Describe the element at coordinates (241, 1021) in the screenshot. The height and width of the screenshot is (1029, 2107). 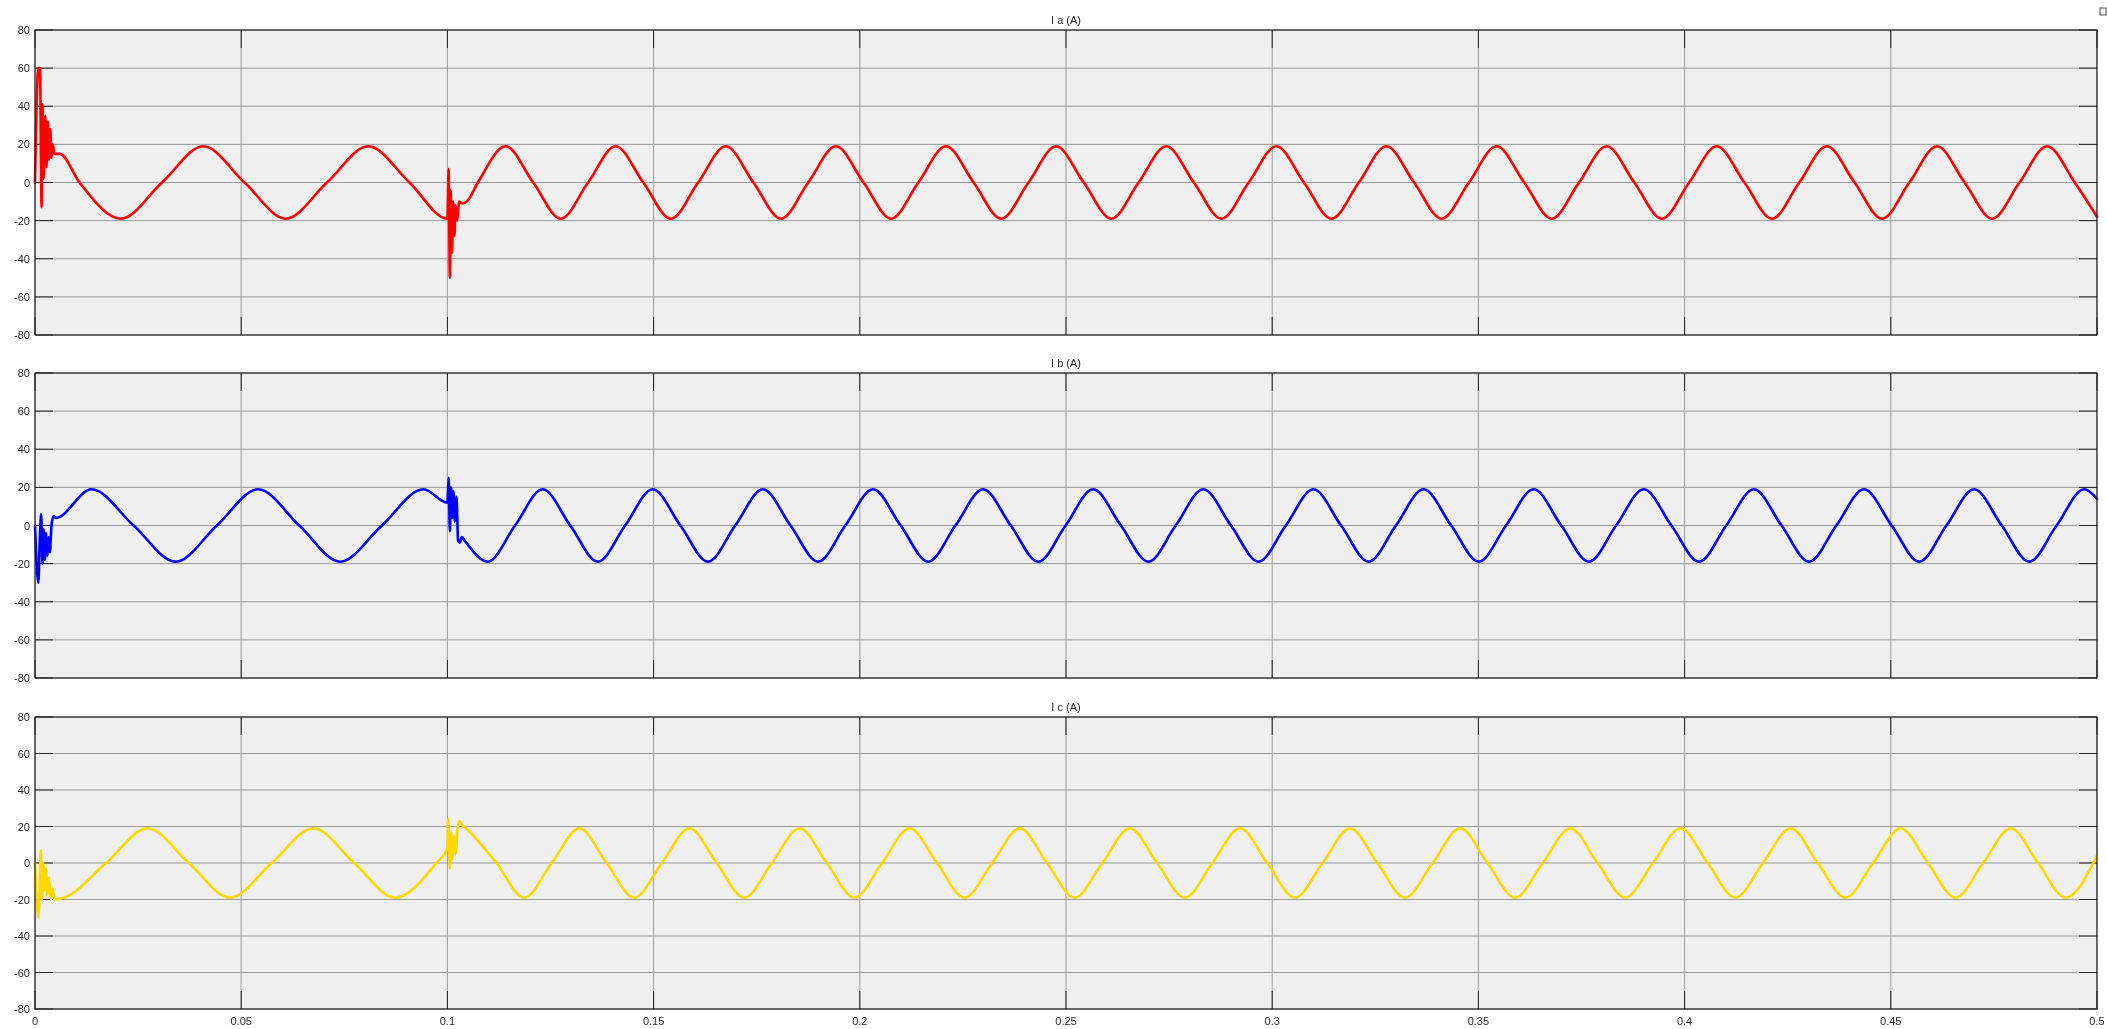
I see `x-tick-label: 0.05` at that location.